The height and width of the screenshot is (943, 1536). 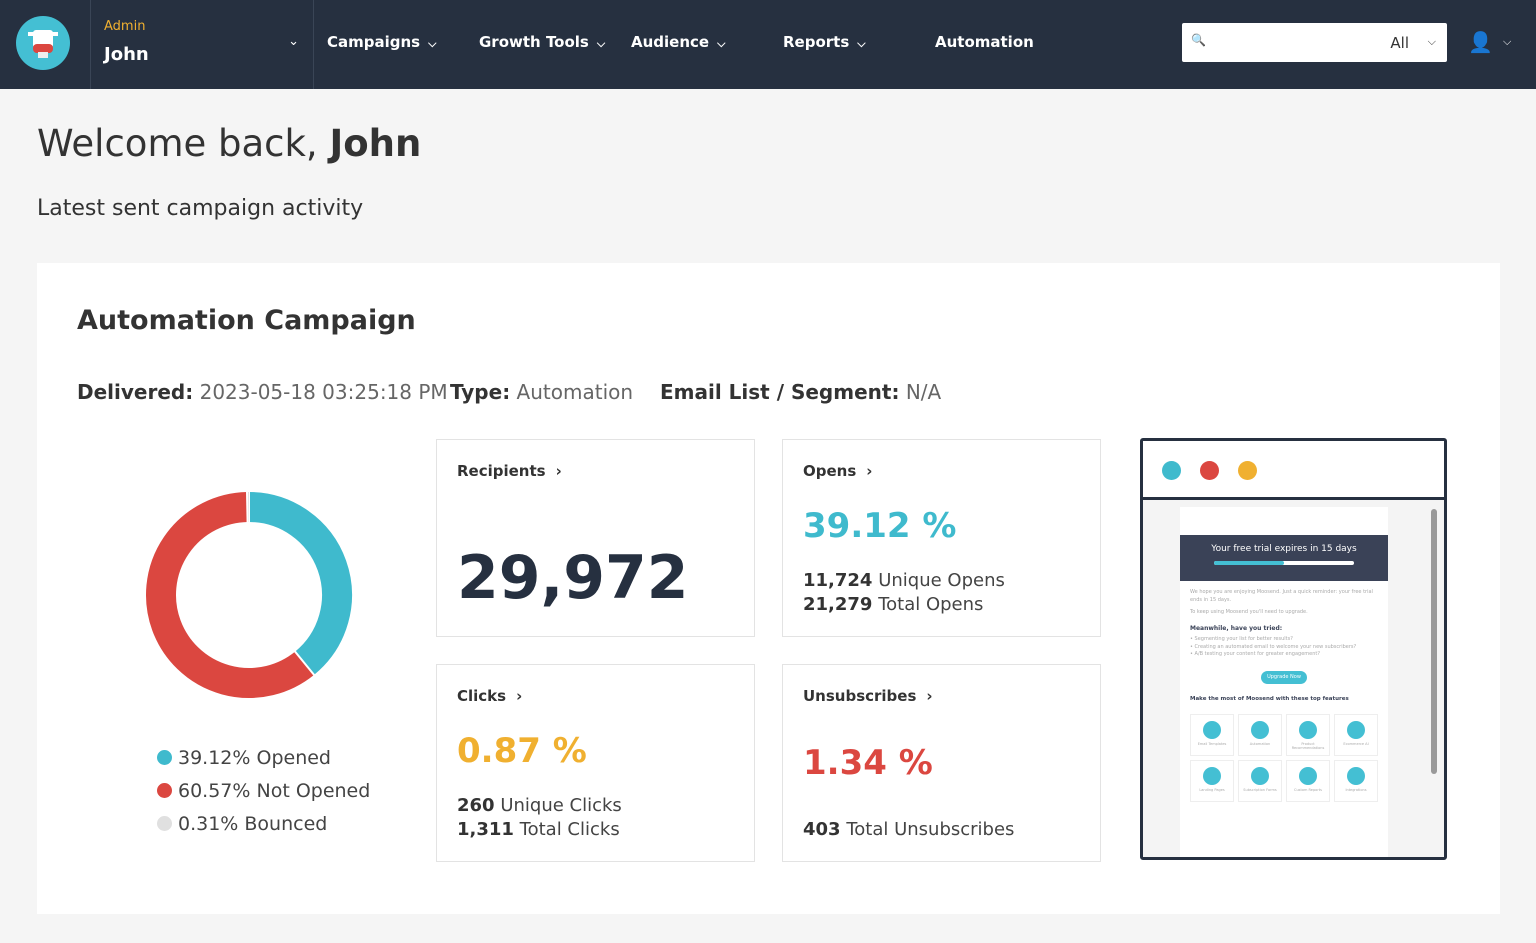 What do you see at coordinates (893, 604) in the screenshot?
I see `total-opens: 21,279 Total Opens` at bounding box center [893, 604].